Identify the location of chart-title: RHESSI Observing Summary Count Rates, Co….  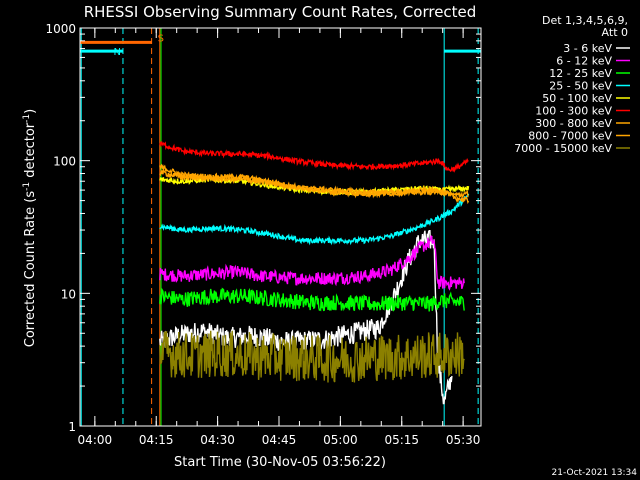
(280, 12).